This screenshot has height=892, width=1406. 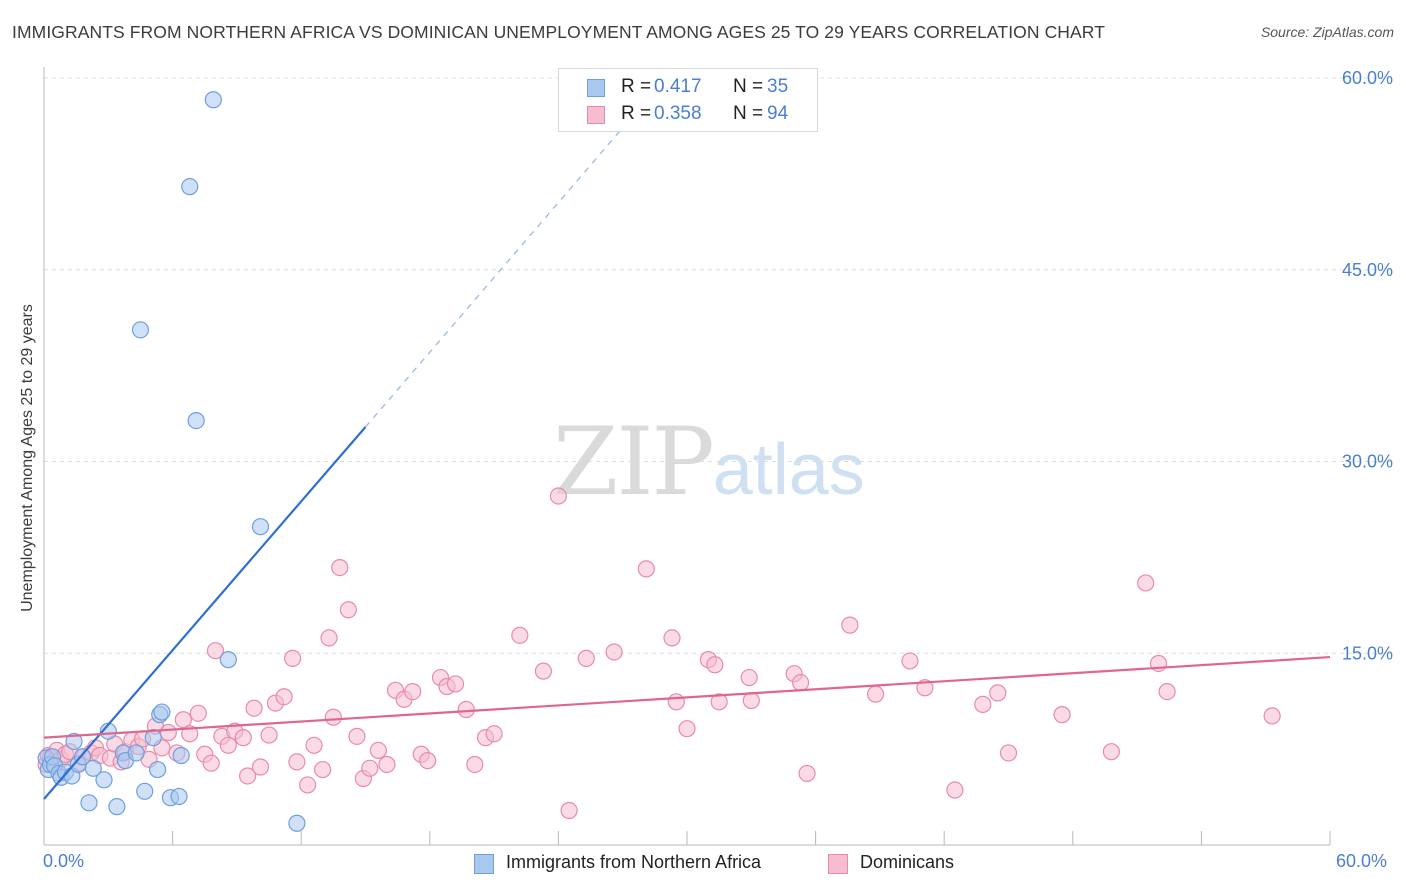 What do you see at coordinates (778, 86) in the screenshot?
I see `legend-n-value: 35` at bounding box center [778, 86].